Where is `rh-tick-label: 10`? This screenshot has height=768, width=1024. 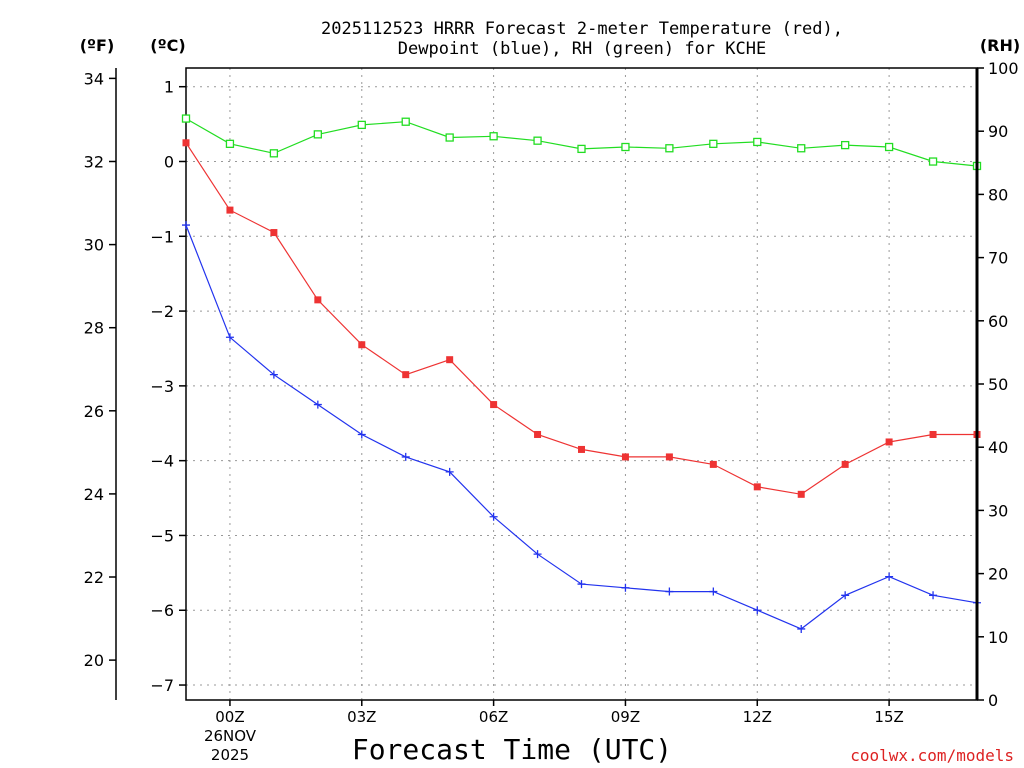 rh-tick-label: 10 is located at coordinates (998, 637).